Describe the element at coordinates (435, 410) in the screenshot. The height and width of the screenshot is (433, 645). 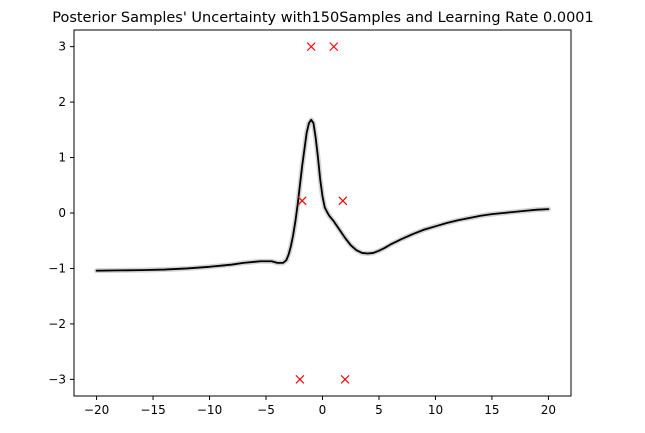
I see `x-tick-label: 10` at that location.